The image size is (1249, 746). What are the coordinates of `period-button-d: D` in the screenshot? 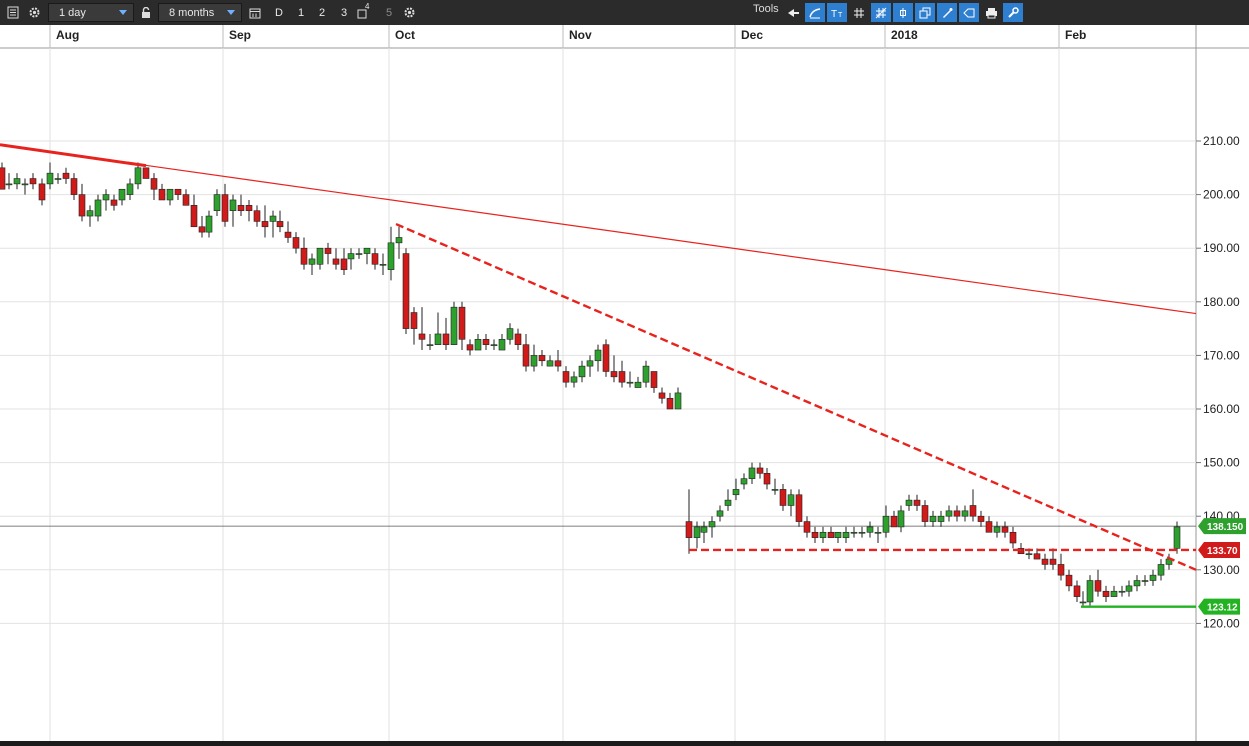 It's located at (279, 12).